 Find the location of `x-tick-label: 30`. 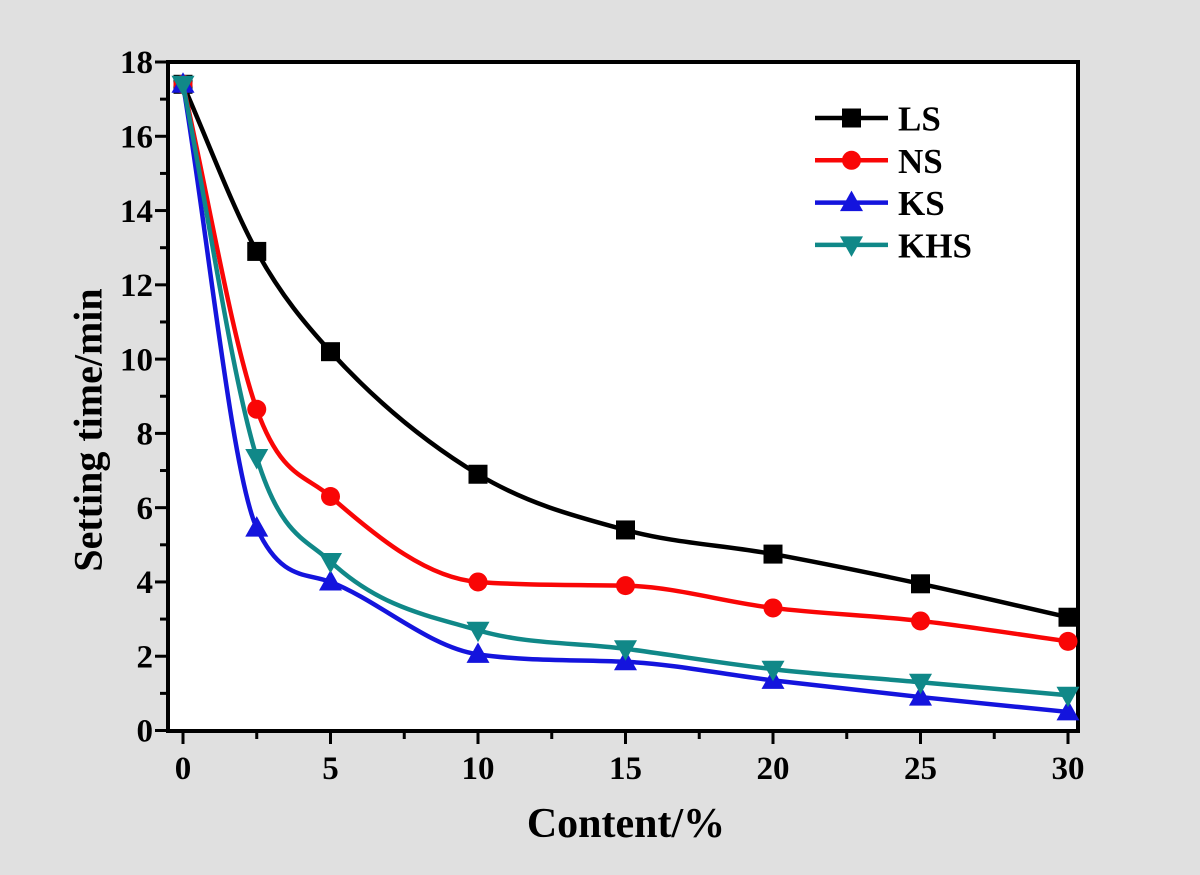

x-tick-label: 30 is located at coordinates (1068, 769).